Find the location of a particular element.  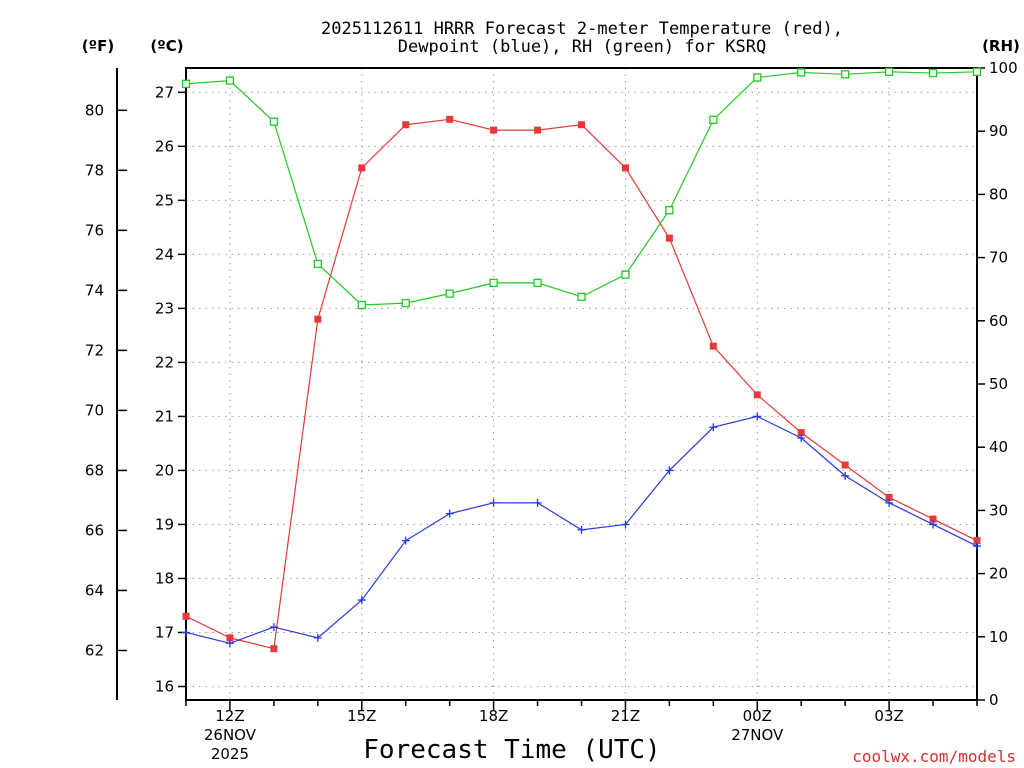

chart-title-line2: Dewpoint (blue), RH (green) for KSRQ is located at coordinates (582, 47).